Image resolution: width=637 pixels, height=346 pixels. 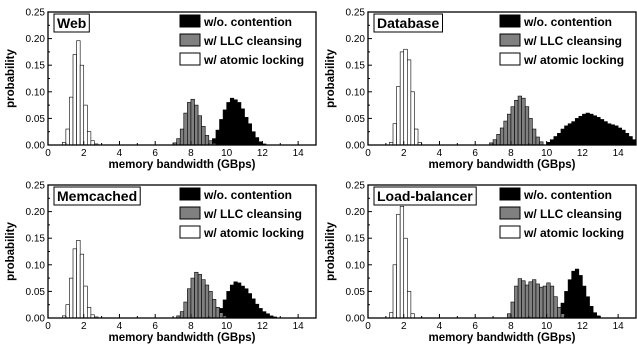 I want to click on x-tick-label: 12, so click(x=583, y=326).